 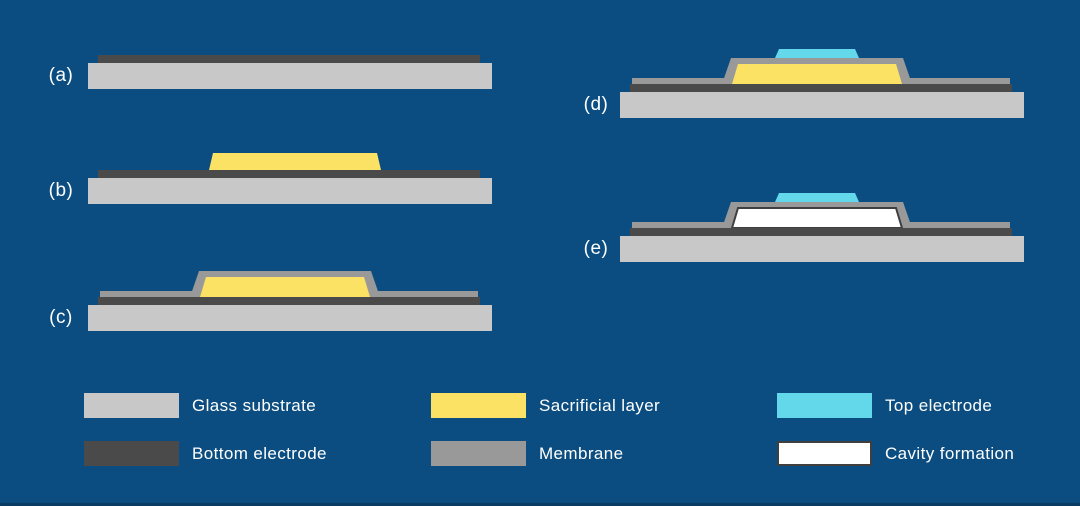 I want to click on cavity-shape, so click(x=817, y=218).